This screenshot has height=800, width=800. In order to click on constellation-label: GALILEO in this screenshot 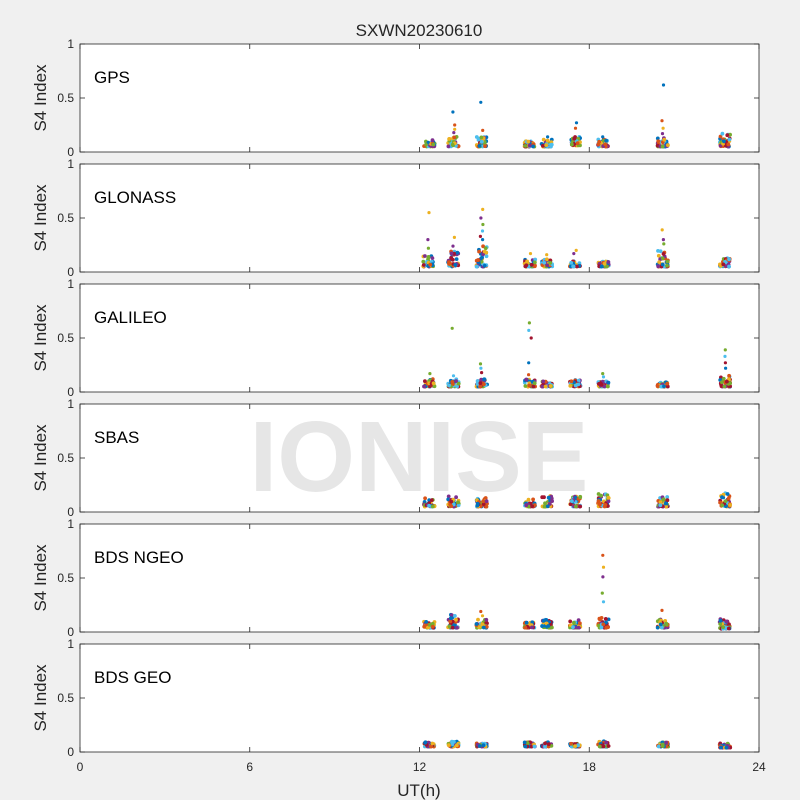, I will do `click(130, 317)`.